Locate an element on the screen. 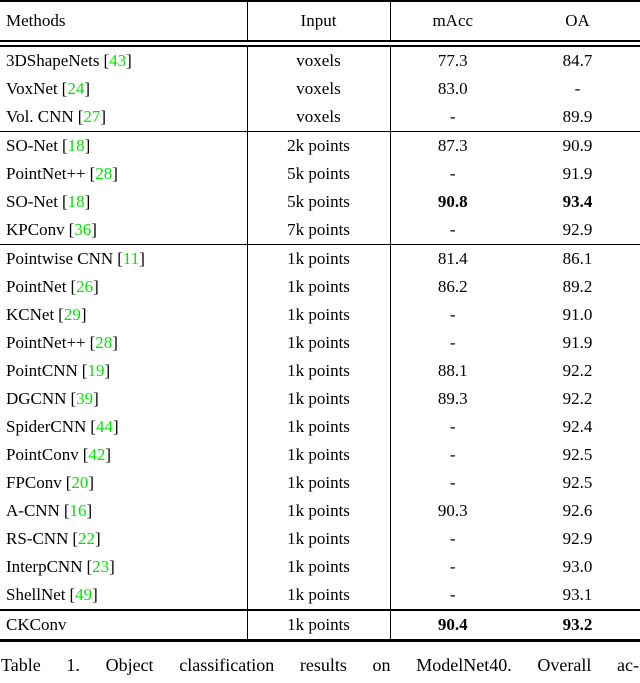  citation-link: [27] is located at coordinates (92, 116).